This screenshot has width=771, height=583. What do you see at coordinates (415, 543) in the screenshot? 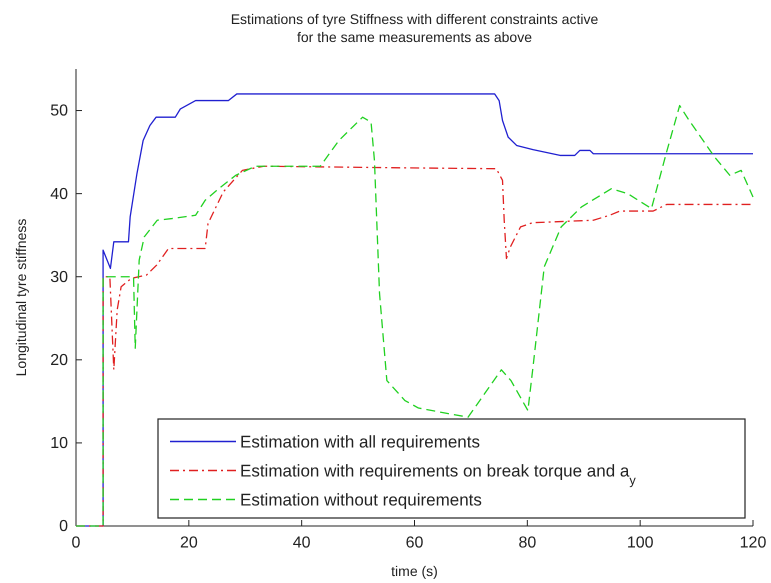
I see `x-tick-label: 60` at bounding box center [415, 543].